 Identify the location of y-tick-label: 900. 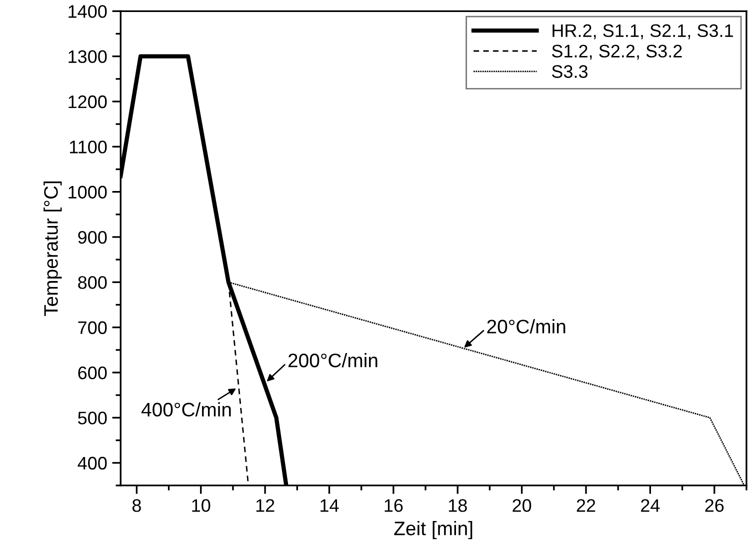
(92, 237).